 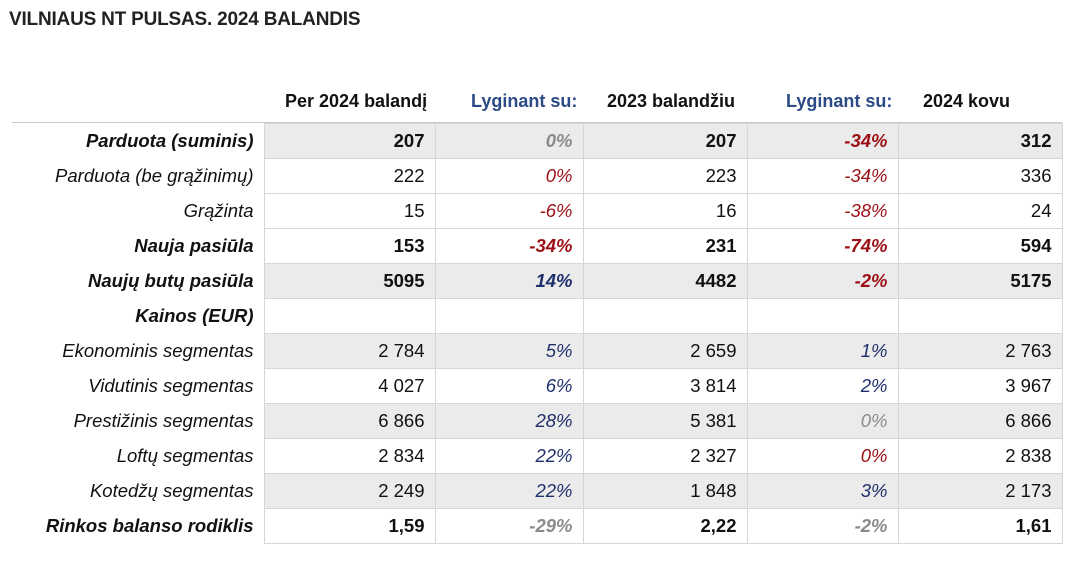 I want to click on header-2023-april: 2023 balandžiu, so click(x=671, y=101).